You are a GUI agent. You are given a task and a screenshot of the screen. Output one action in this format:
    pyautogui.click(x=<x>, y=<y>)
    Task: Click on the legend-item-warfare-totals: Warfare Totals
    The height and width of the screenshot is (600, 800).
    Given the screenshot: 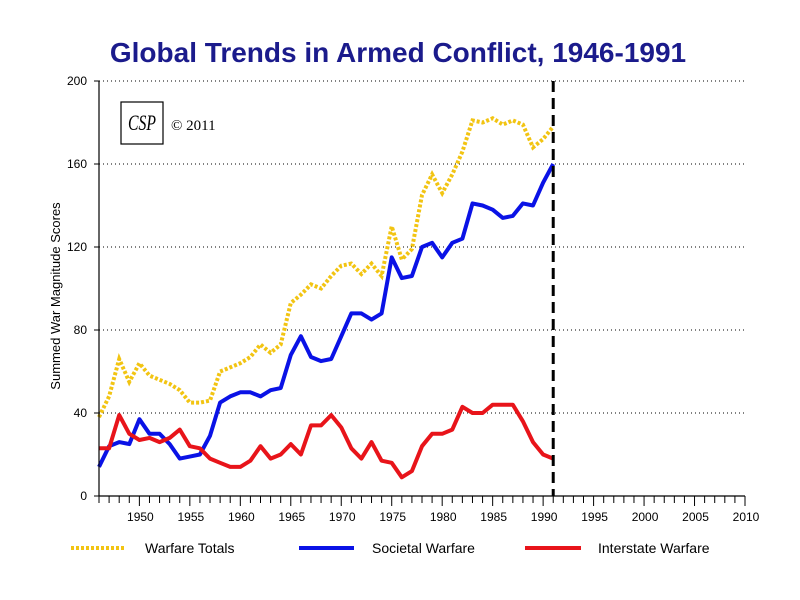 What is the action you would take?
    pyautogui.click(x=152, y=548)
    